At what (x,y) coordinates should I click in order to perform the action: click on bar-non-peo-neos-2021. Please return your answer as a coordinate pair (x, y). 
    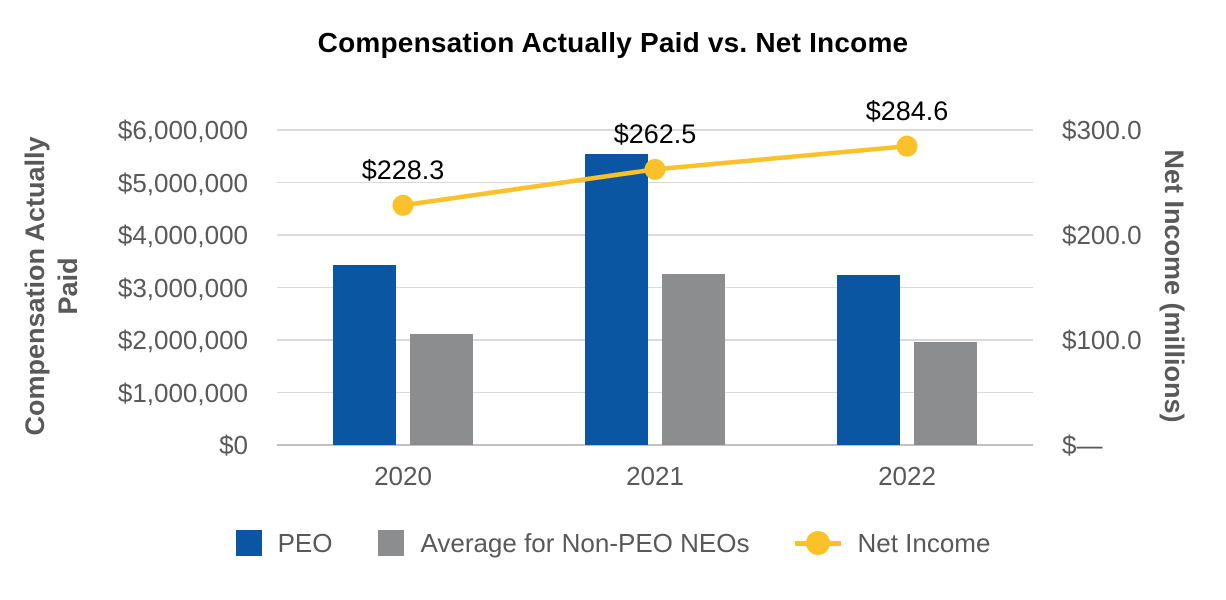
    Looking at the image, I should click on (693, 359).